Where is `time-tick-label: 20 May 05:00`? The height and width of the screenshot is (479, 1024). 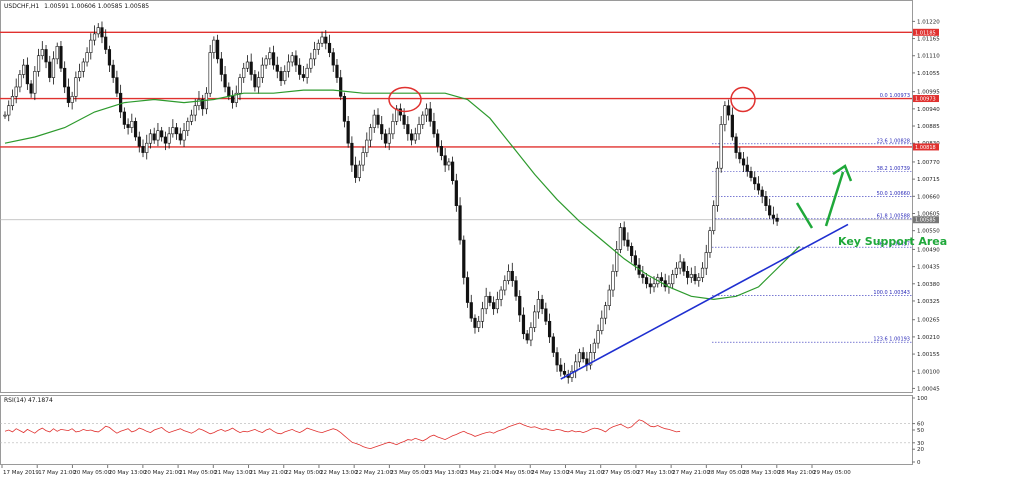 time-tick-label: 20 May 05:00 is located at coordinates (92, 473).